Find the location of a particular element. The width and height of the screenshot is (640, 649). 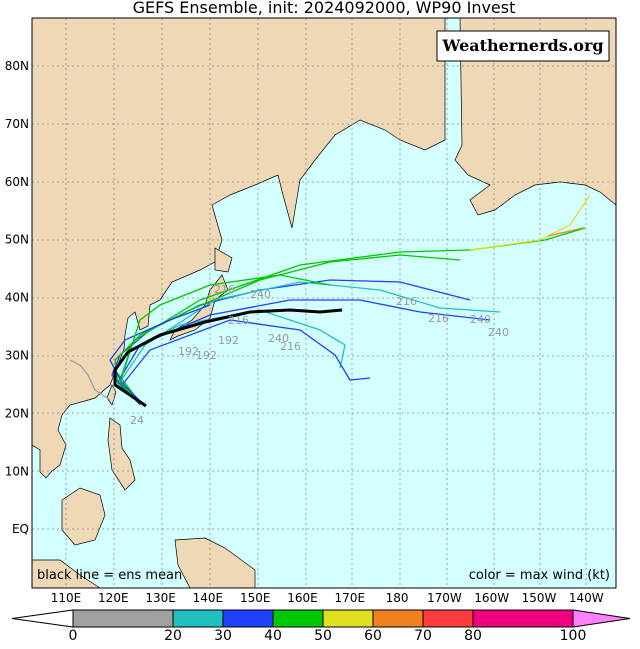

lat-label: 70N is located at coordinates (17, 124).